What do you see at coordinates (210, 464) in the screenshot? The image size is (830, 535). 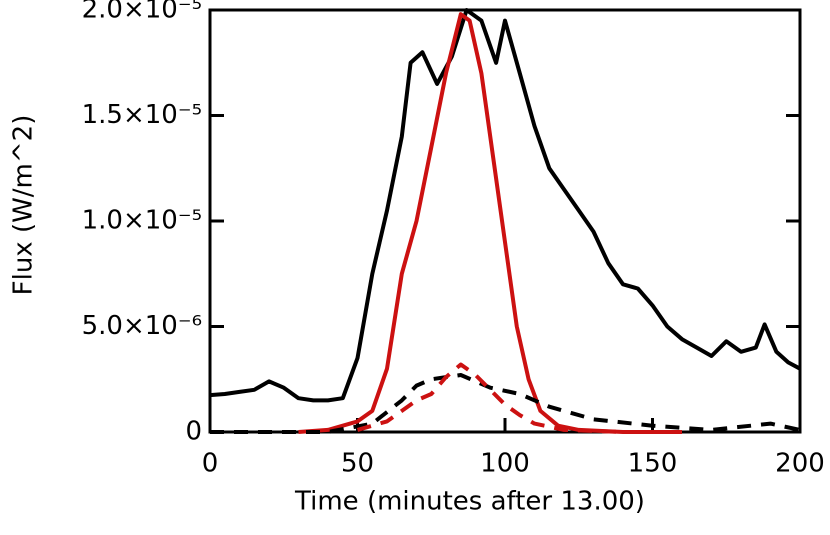 I see `x-tick-label: 0` at bounding box center [210, 464].